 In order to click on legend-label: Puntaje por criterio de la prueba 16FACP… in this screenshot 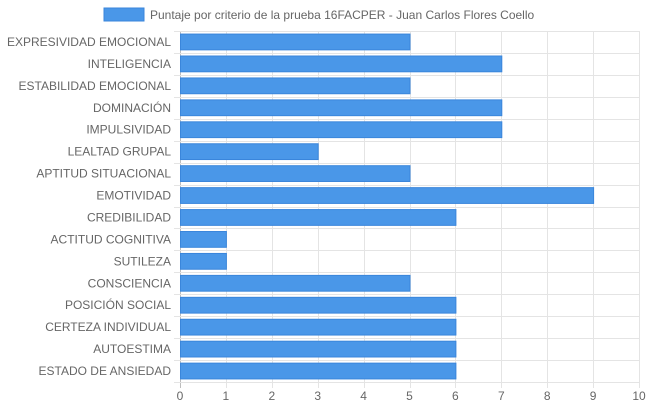, I will do `click(342, 15)`.